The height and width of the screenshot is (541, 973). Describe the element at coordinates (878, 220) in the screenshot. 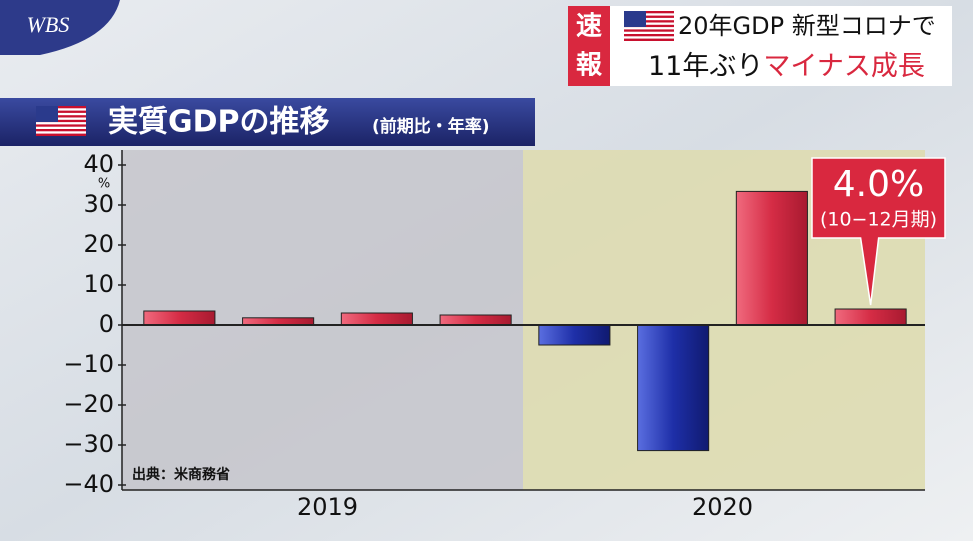

I see `value-label-note: (10−12月期)` at that location.